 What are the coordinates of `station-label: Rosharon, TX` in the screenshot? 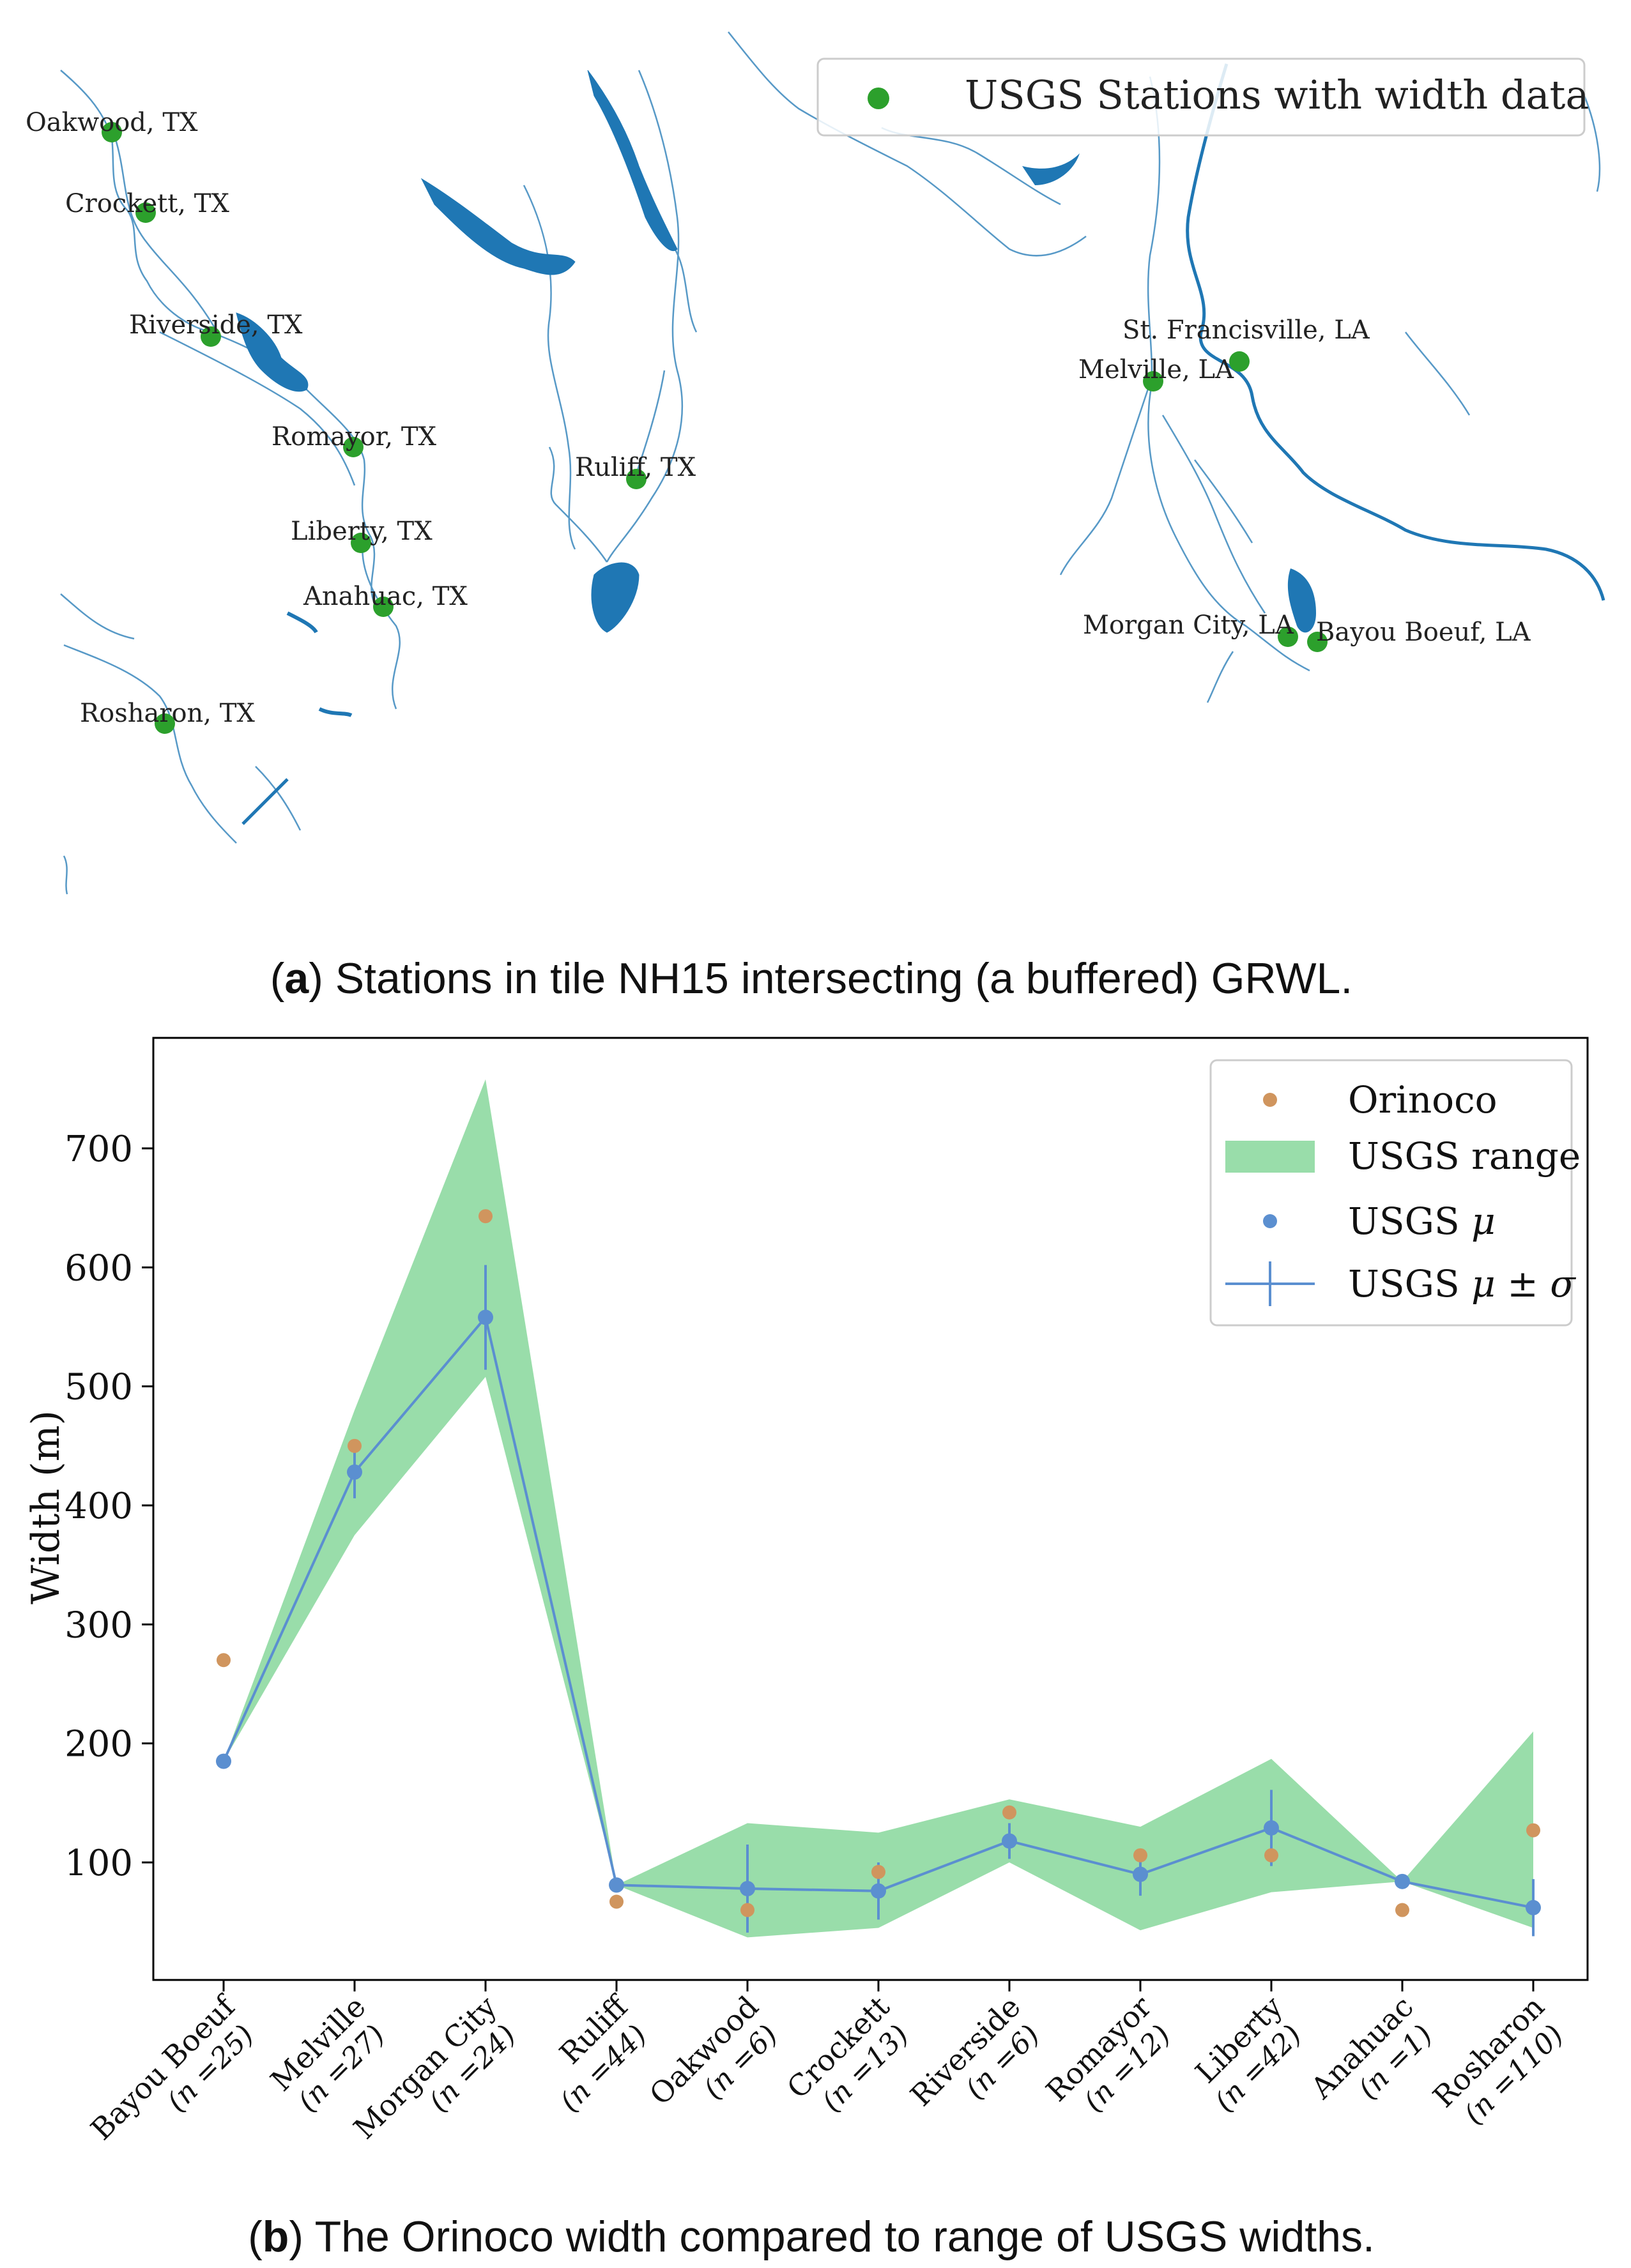 It's located at (167, 713).